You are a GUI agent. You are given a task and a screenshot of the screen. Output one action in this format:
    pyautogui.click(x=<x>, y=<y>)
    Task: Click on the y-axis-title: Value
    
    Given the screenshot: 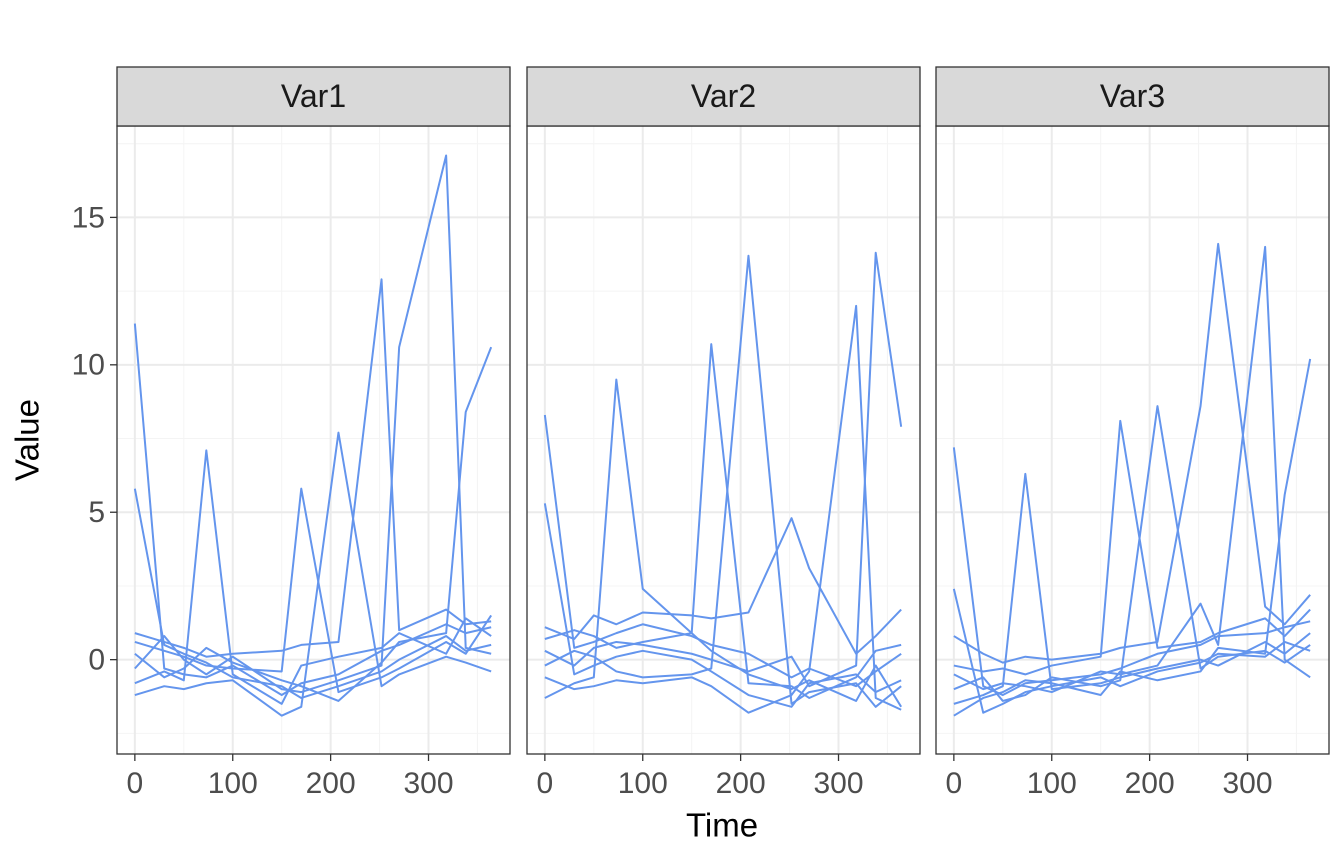 What is the action you would take?
    pyautogui.click(x=27, y=440)
    